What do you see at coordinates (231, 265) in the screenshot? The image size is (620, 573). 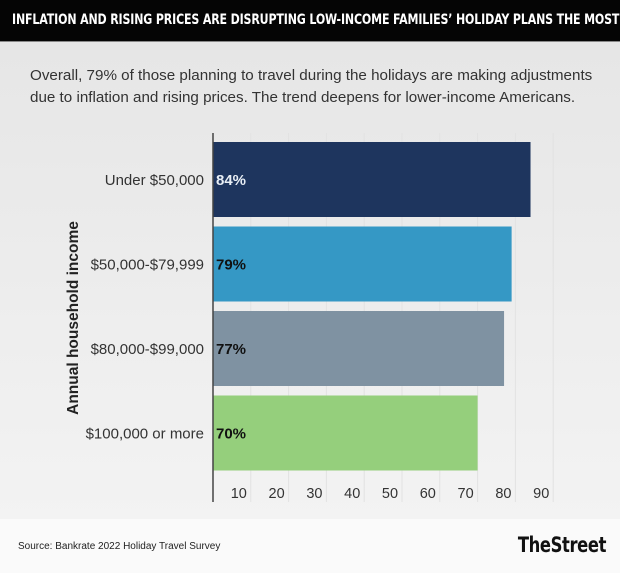 I see `data-label: 79%` at bounding box center [231, 265].